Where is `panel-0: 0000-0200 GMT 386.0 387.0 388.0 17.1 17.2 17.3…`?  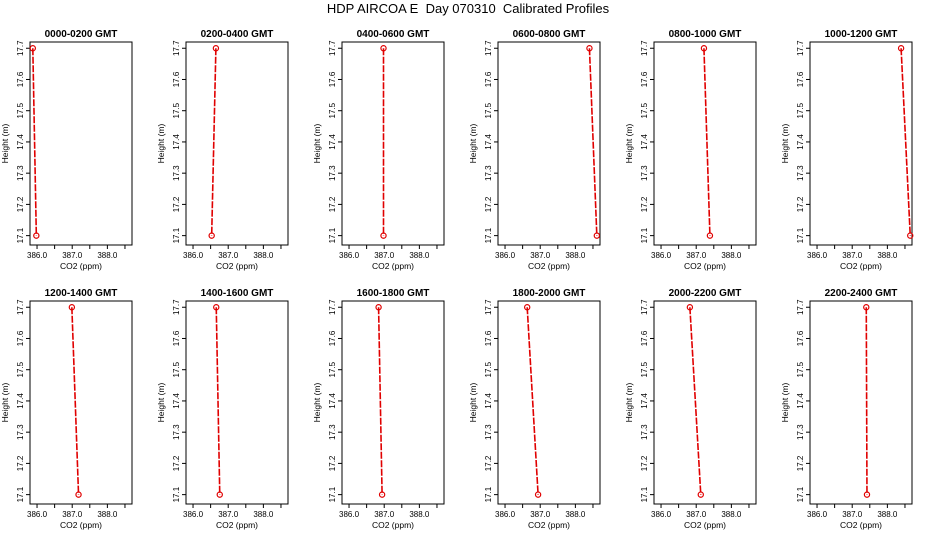 panel-0: 0000-0200 GMT 386.0 387.0 388.0 17.1 17.2 17.3… is located at coordinates (66, 150).